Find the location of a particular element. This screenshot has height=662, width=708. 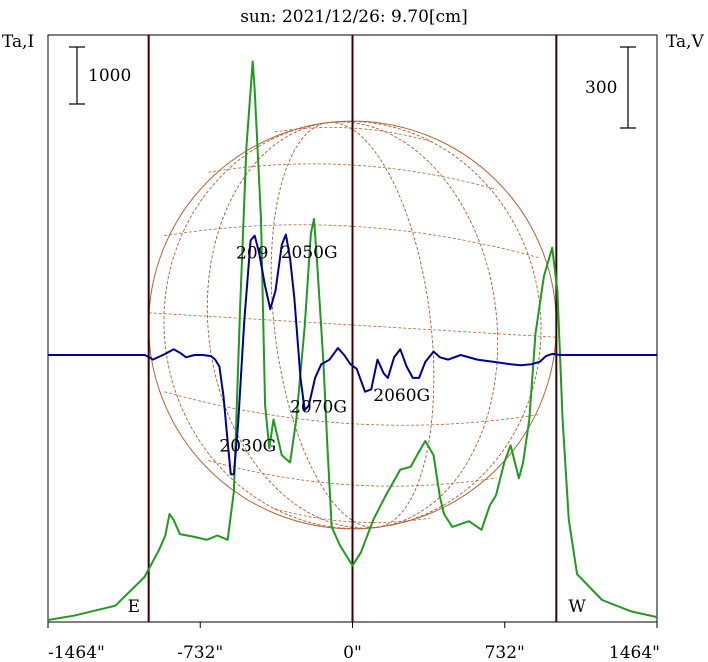

x-tick-label: 1464" is located at coordinates (634, 652).